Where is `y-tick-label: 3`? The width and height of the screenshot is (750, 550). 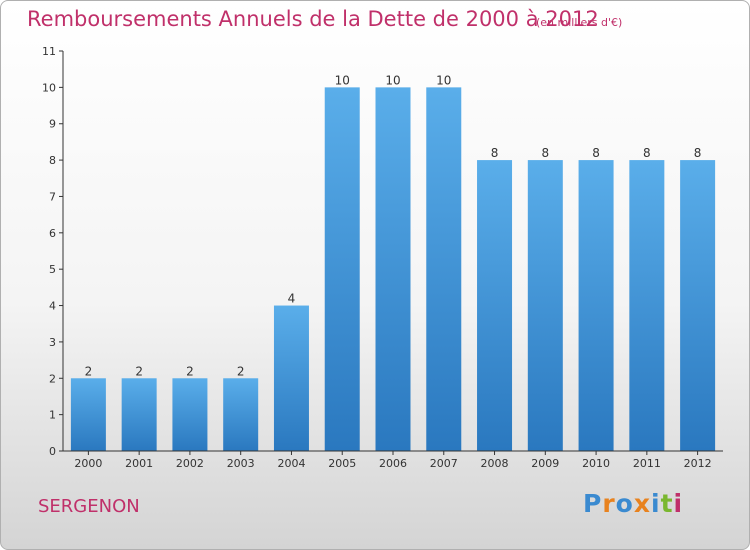 y-tick-label: 3 is located at coordinates (52, 342).